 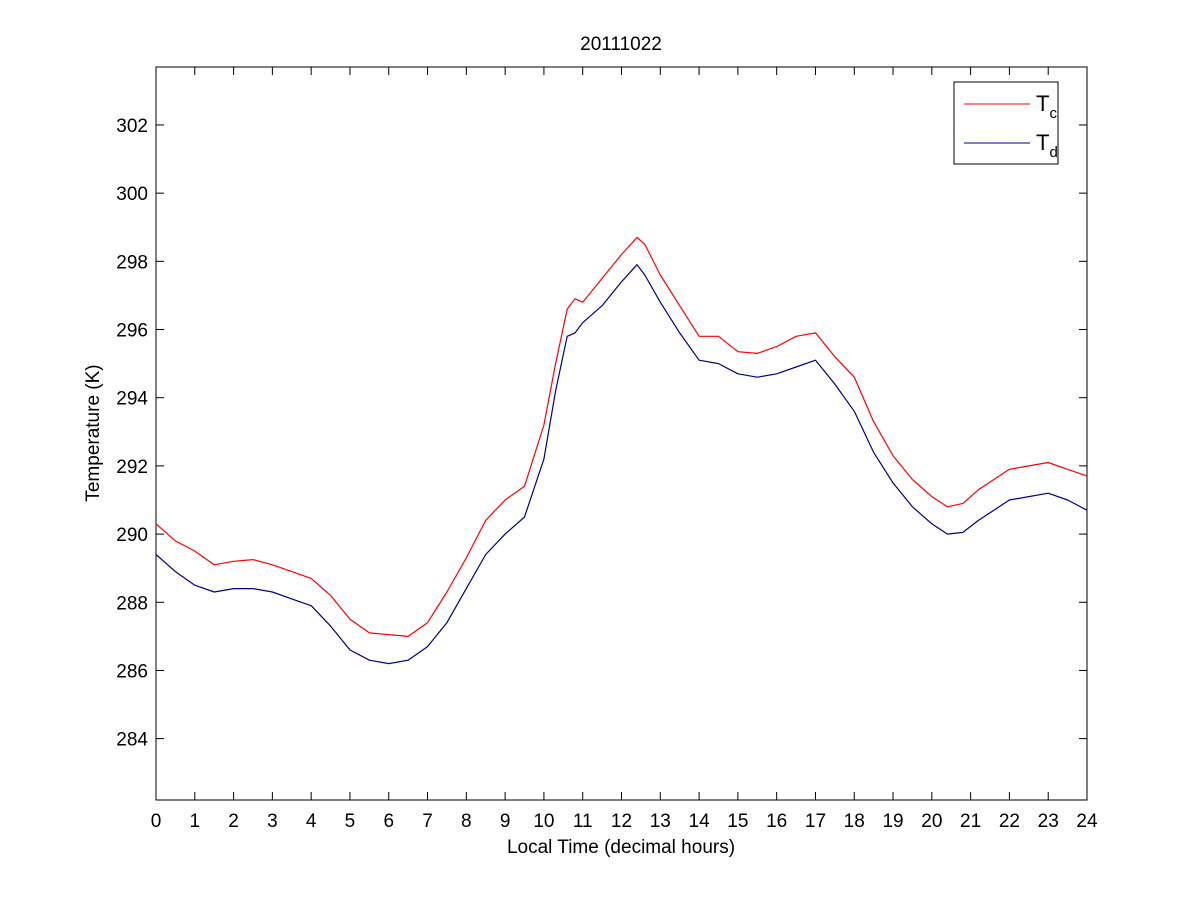 What do you see at coordinates (1087, 821) in the screenshot?
I see `x-tick-label: 24` at bounding box center [1087, 821].